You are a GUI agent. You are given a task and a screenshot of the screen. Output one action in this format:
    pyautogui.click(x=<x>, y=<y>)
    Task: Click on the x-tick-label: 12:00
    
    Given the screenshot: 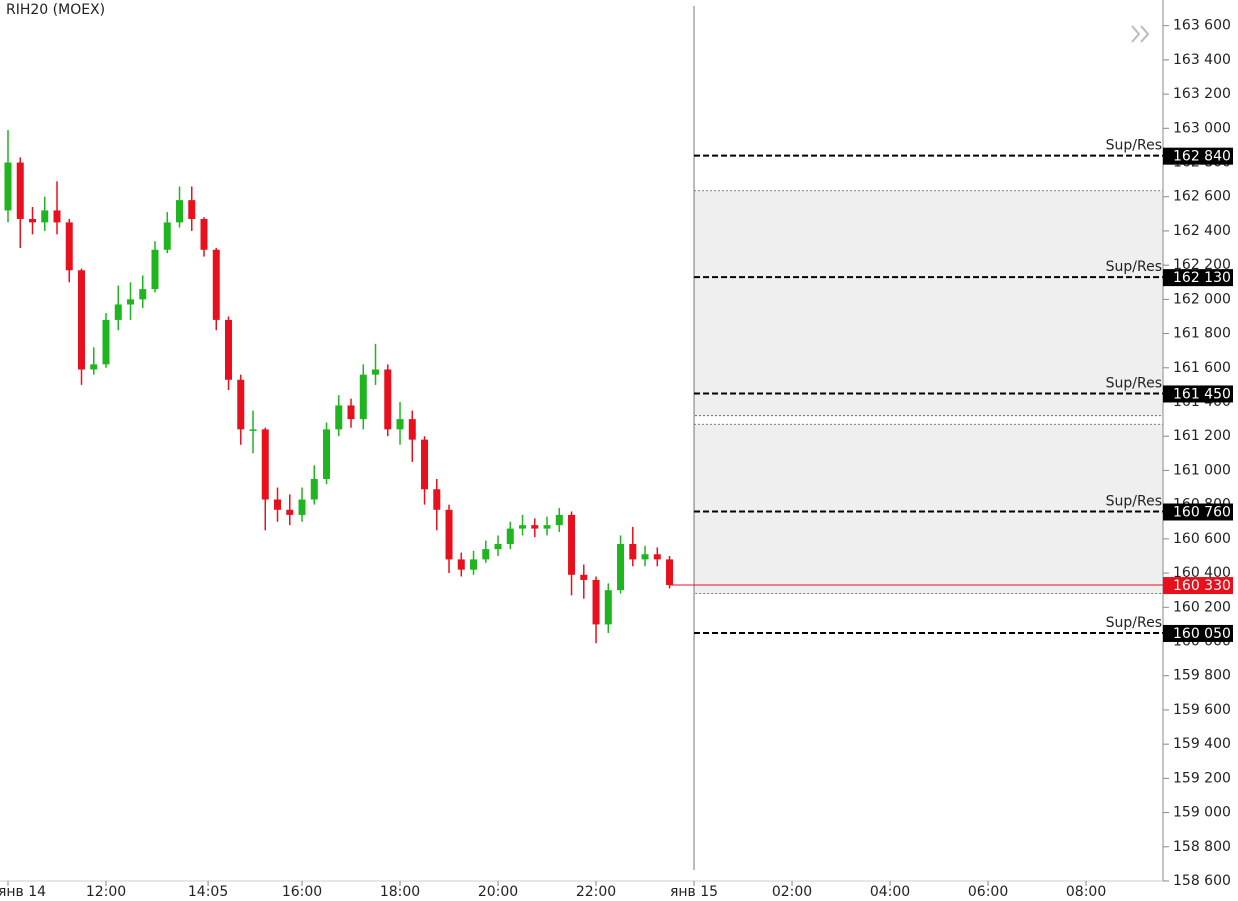 What is the action you would take?
    pyautogui.click(x=106, y=892)
    